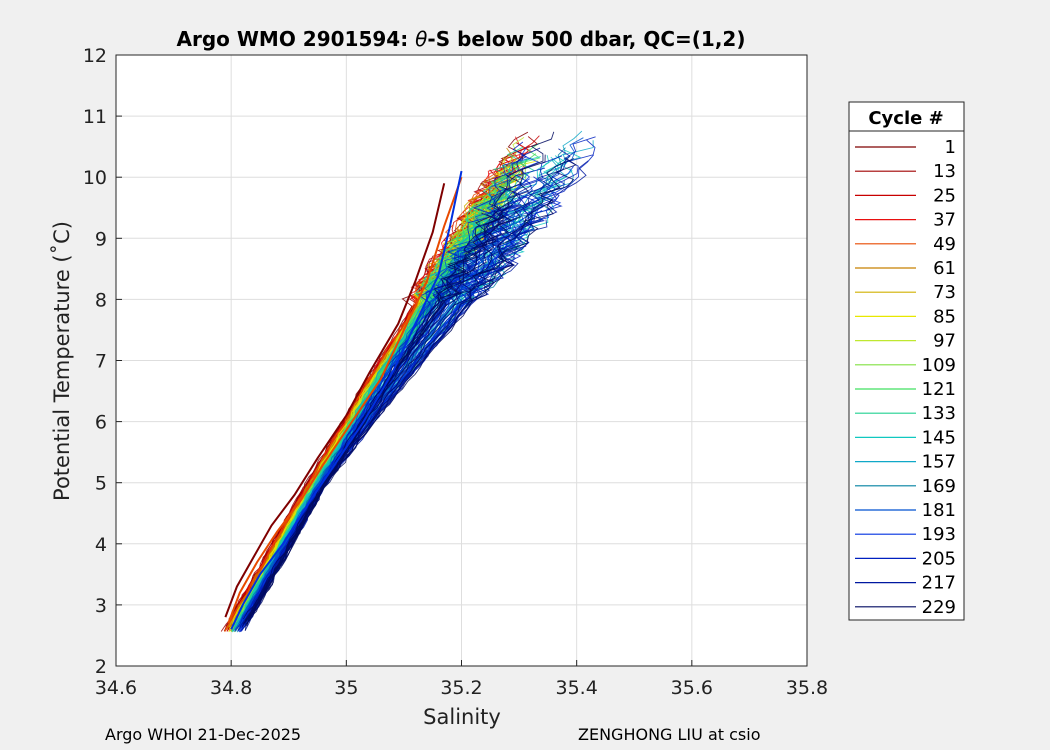  Describe the element at coordinates (944, 292) in the screenshot. I see `legend-label: 73` at that location.